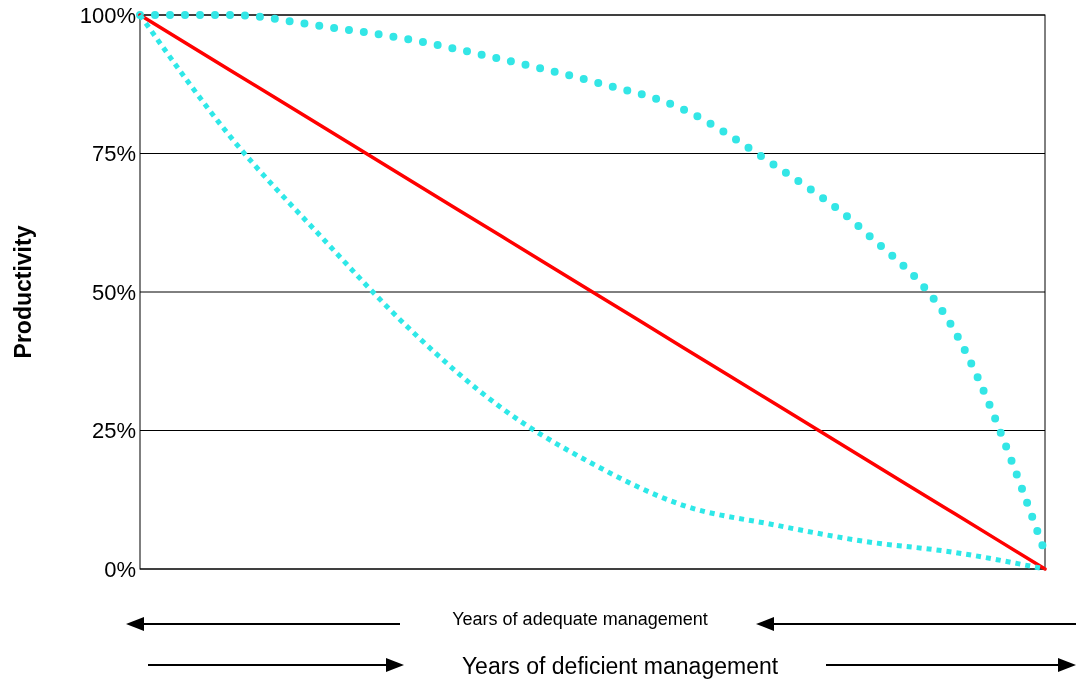 The image size is (1078, 684). Describe the element at coordinates (580, 619) in the screenshot. I see `text: Years of adequate management` at that location.